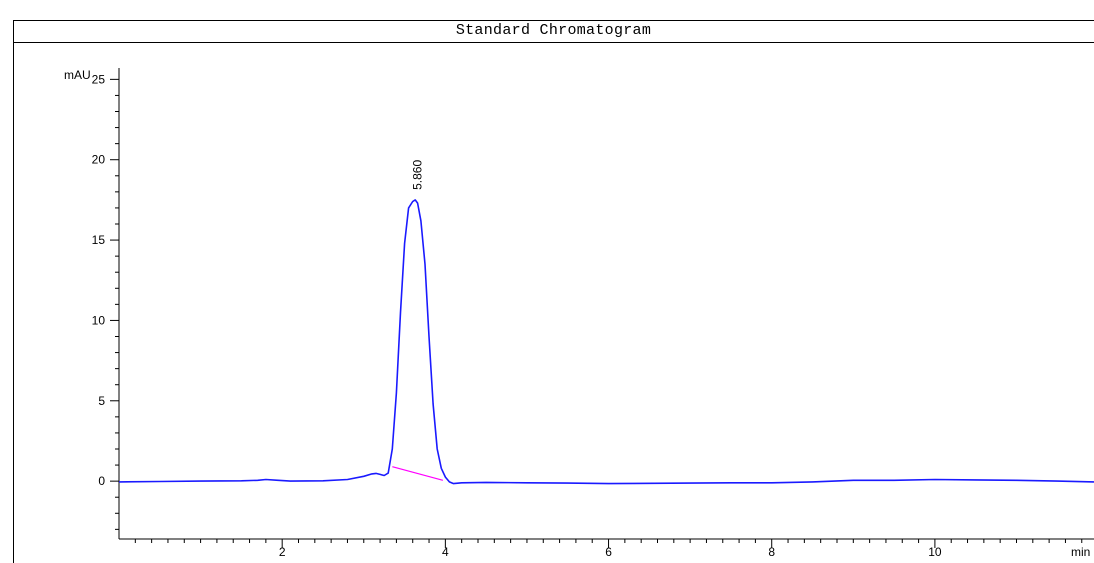  Describe the element at coordinates (99, 79) in the screenshot. I see `y-tick-label: 25` at that location.